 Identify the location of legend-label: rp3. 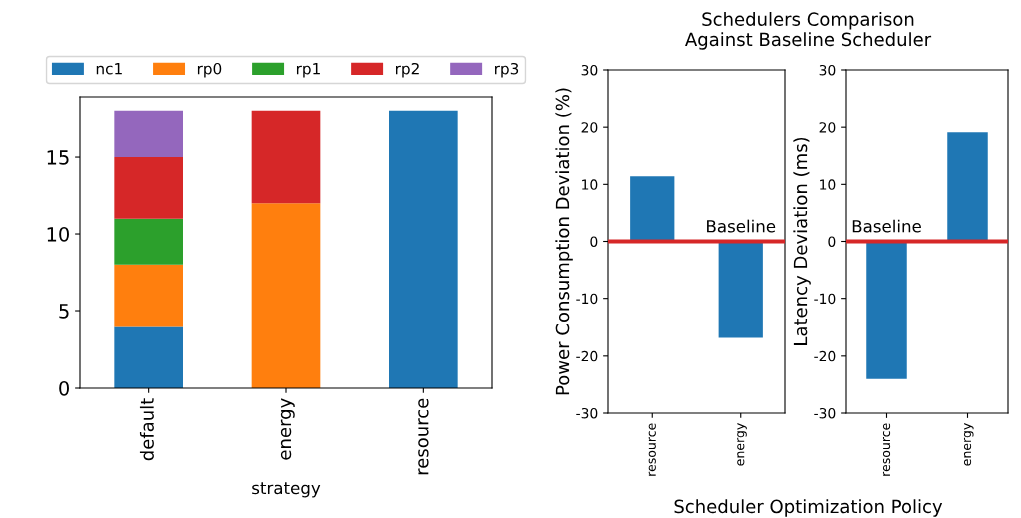
(507, 70).